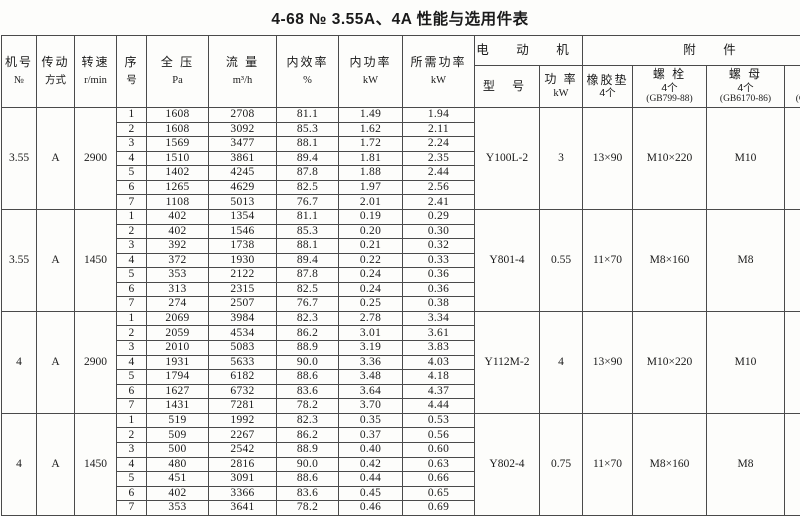 The width and height of the screenshot is (800, 516). I want to click on cell-required-power: 3.61, so click(439, 333).